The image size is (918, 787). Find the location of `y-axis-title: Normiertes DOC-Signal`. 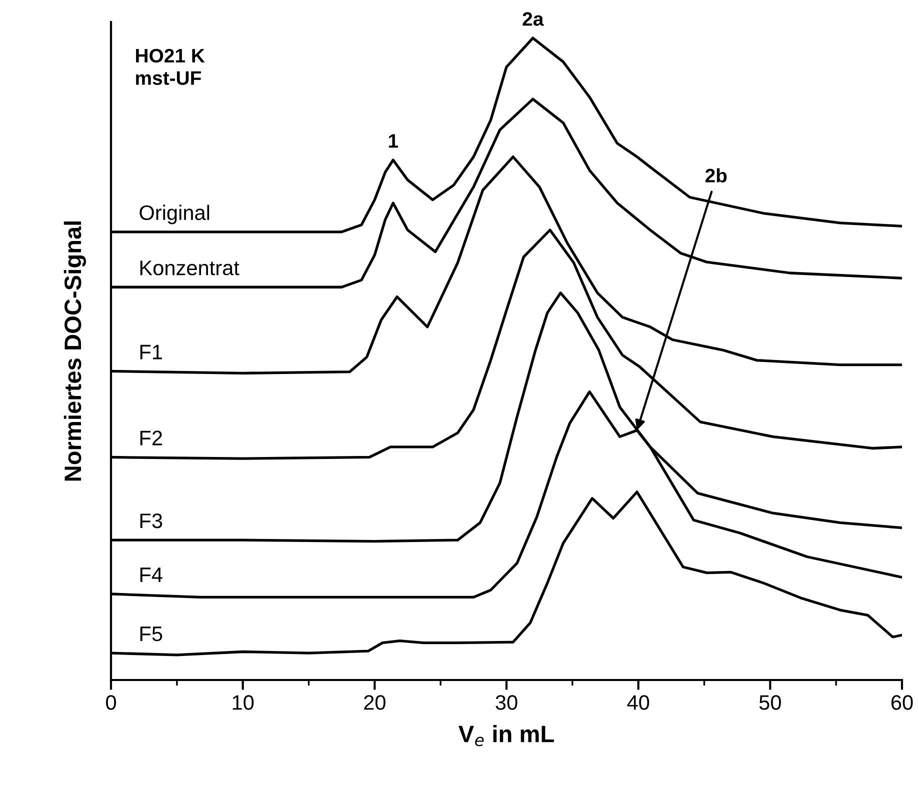

y-axis-title: Normiertes DOC-Signal is located at coordinates (75, 351).